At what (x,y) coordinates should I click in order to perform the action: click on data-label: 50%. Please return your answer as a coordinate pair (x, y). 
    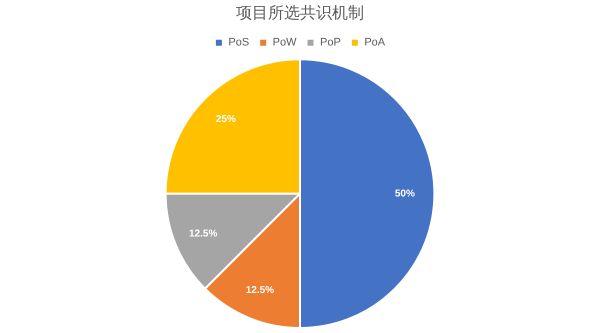
    Looking at the image, I should click on (404, 194).